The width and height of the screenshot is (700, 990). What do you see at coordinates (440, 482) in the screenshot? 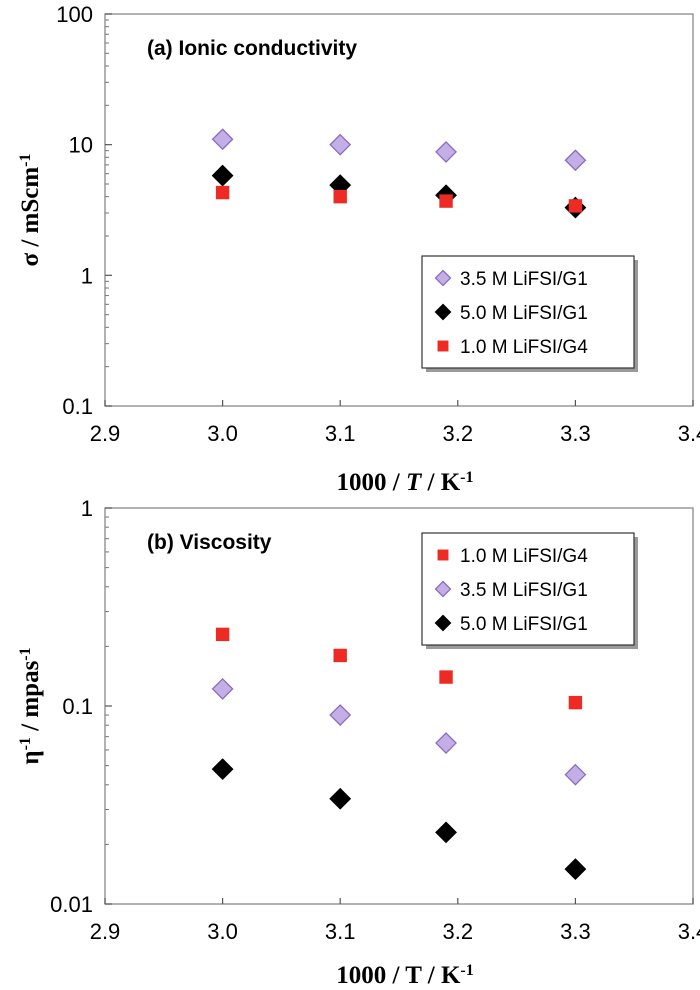
I see `label-part: / K` at bounding box center [440, 482].